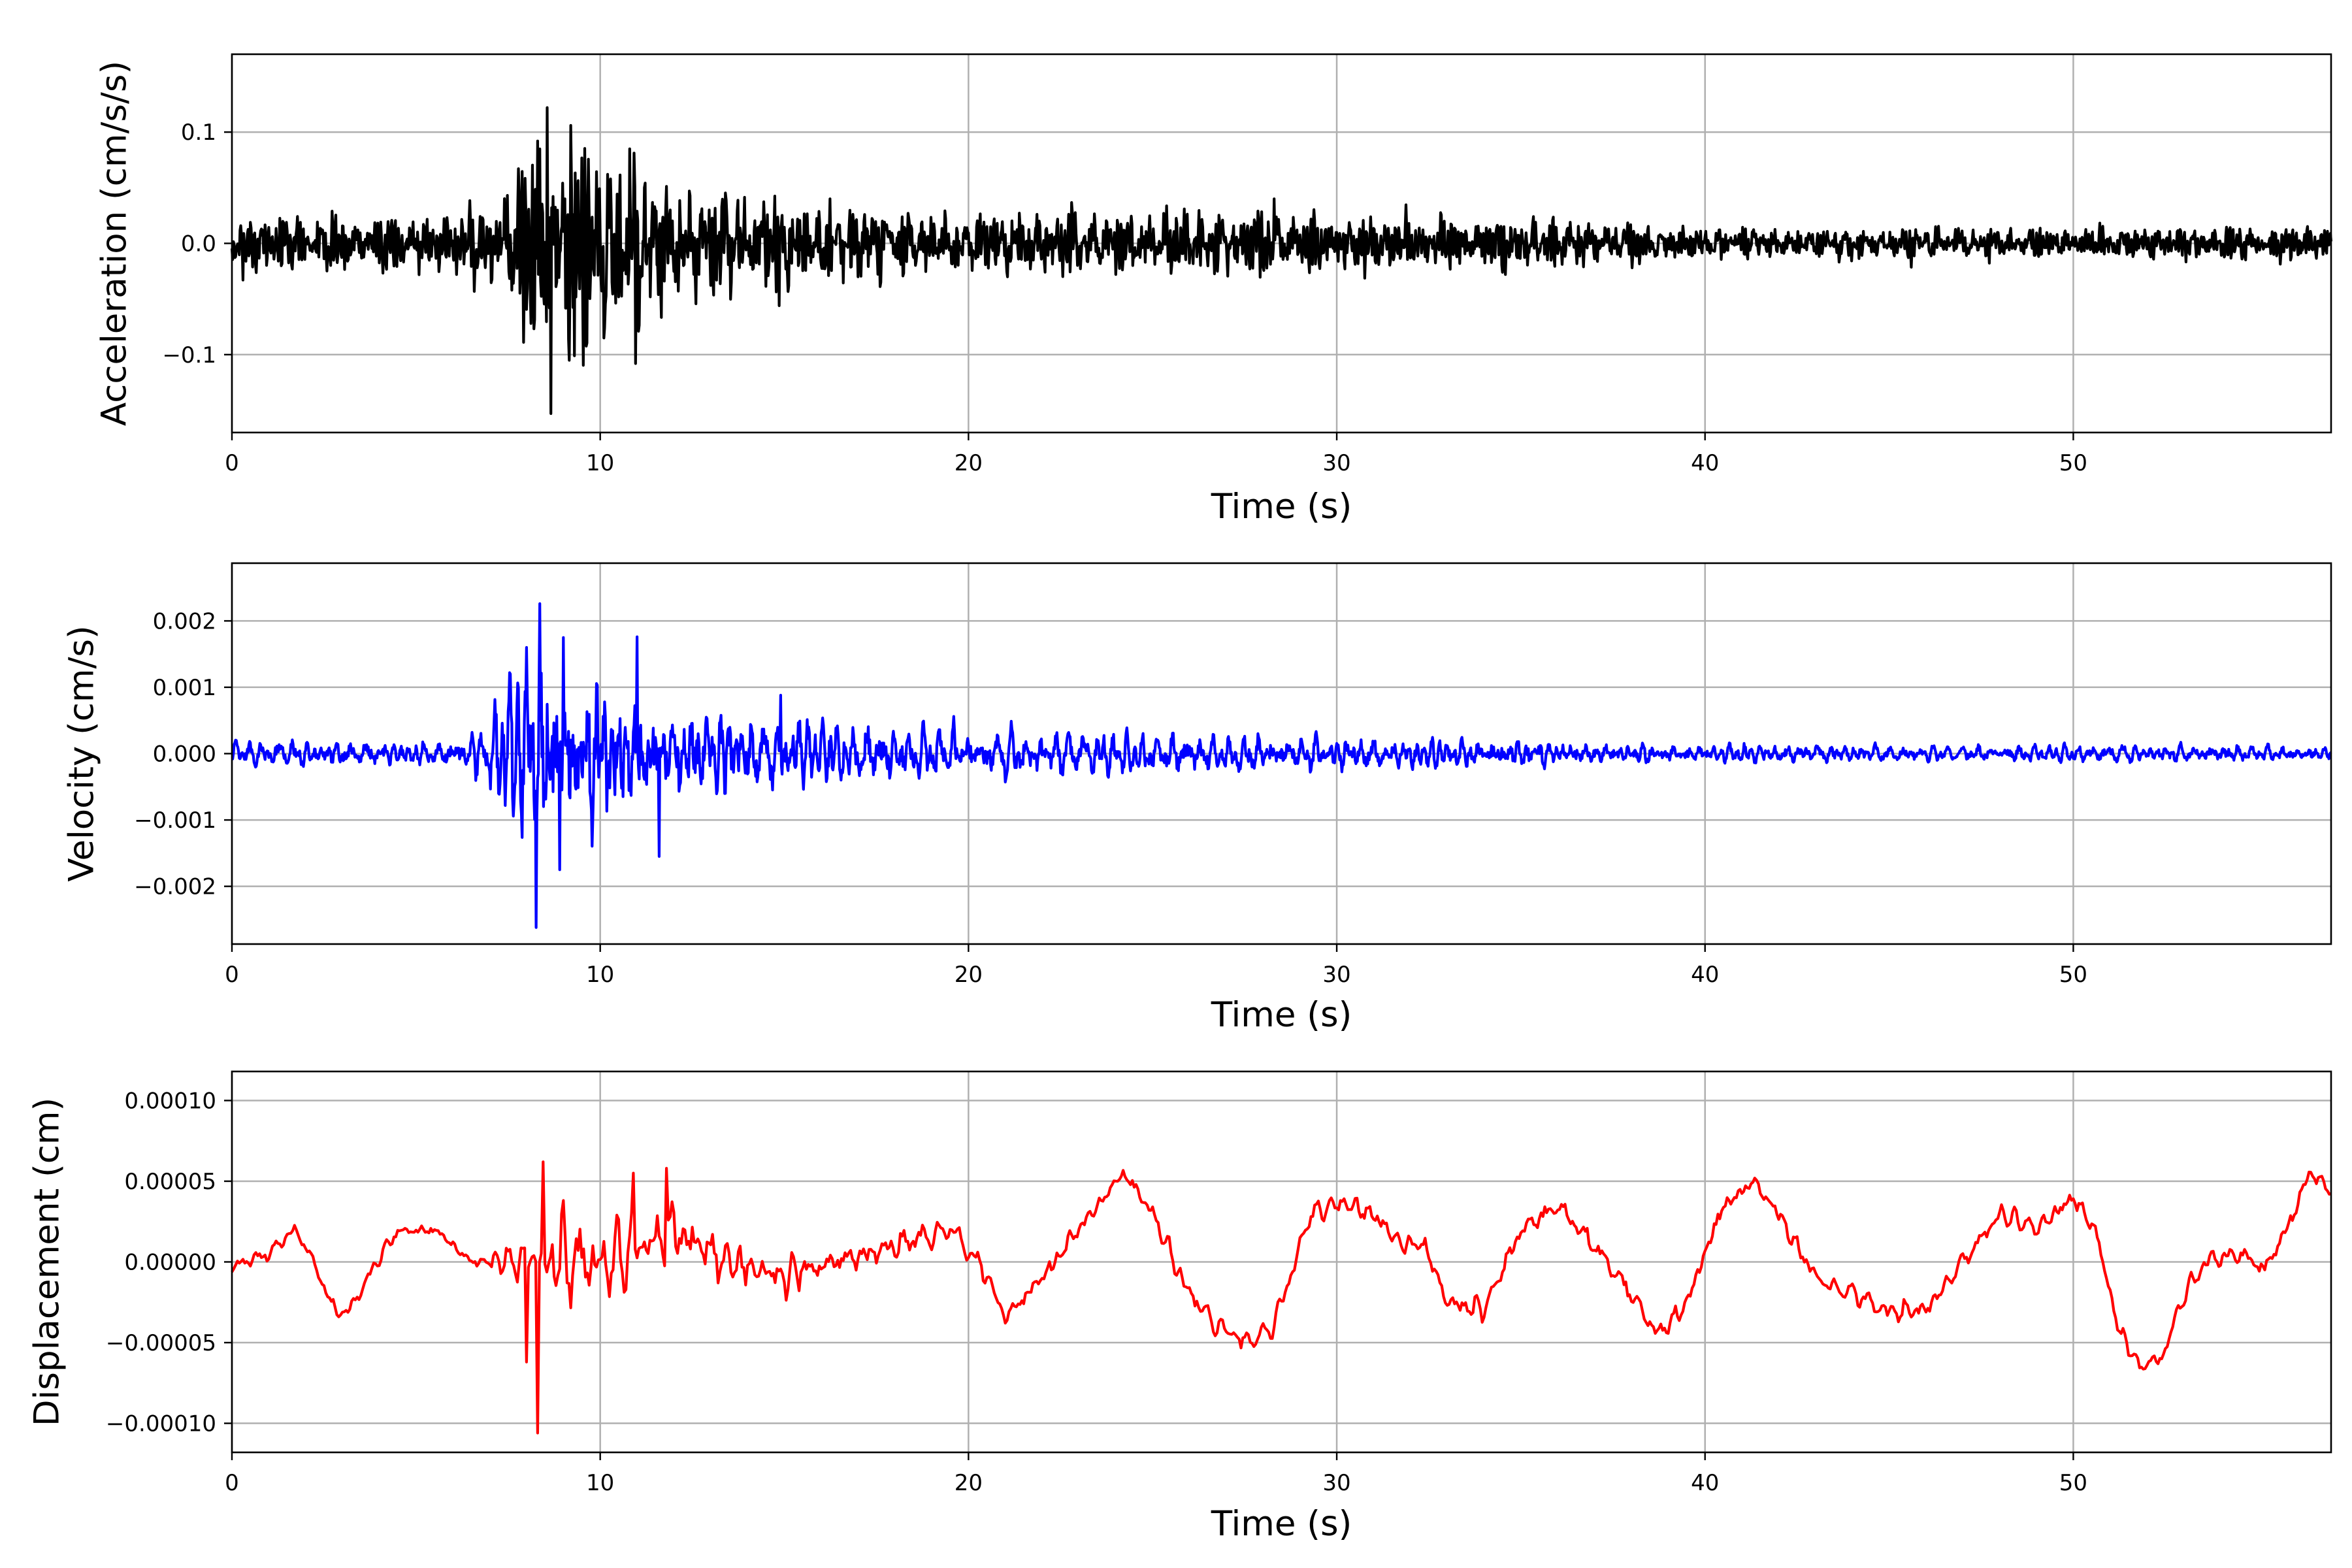 The width and height of the screenshot is (2352, 1568). I want to click on y-tick-label: 0.00010, so click(170, 1101).